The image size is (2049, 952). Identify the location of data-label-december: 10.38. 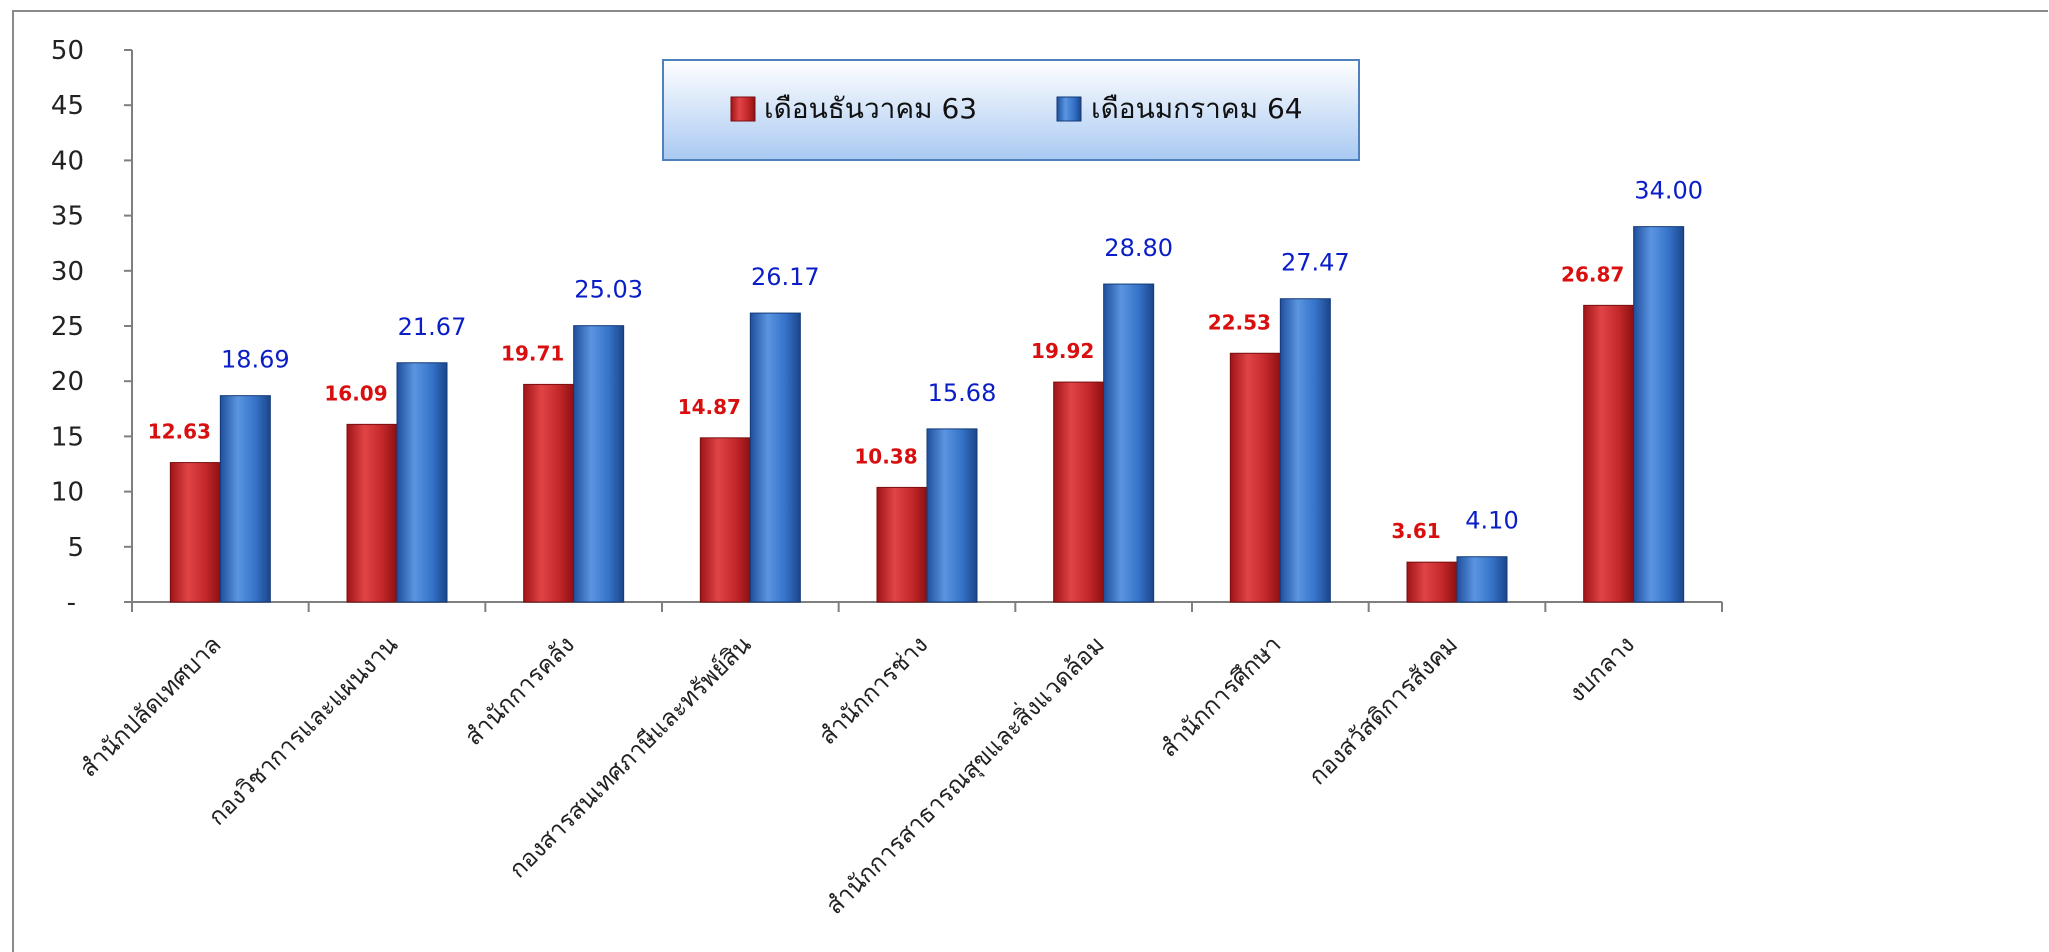
(885, 456).